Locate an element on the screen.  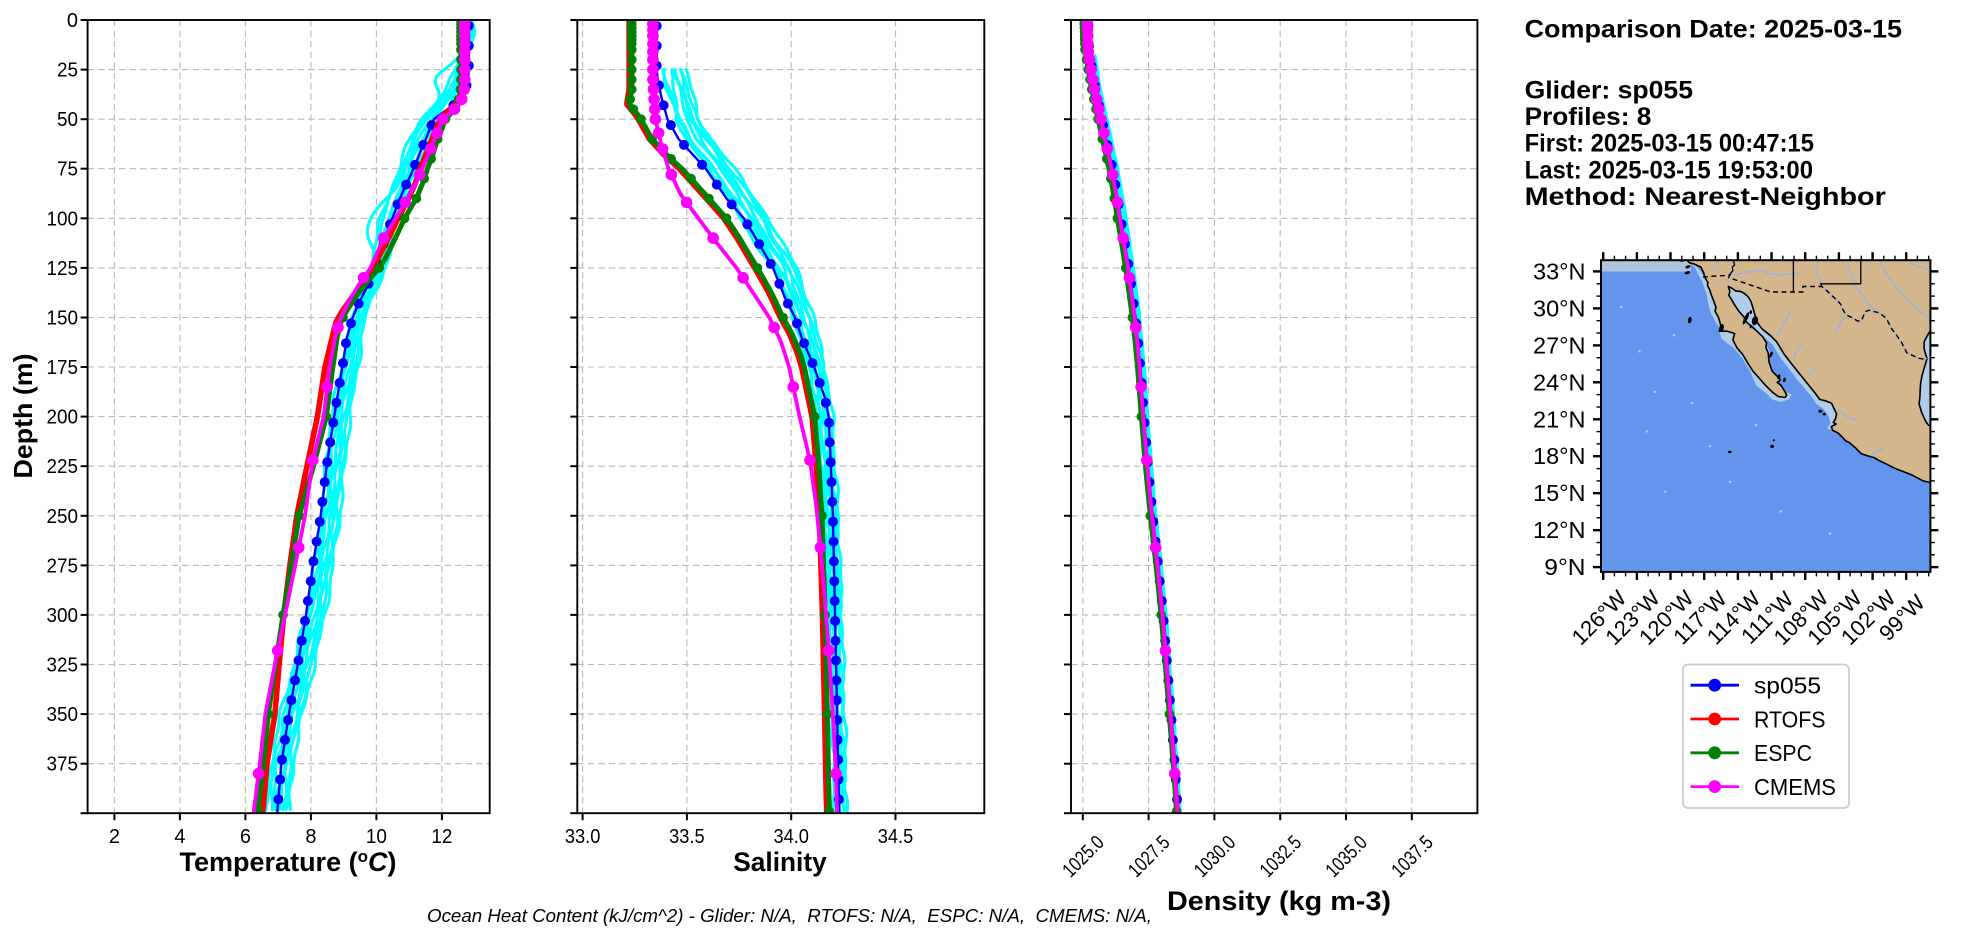
svg-text: Profiles: 8 is located at coordinates (1588, 117).